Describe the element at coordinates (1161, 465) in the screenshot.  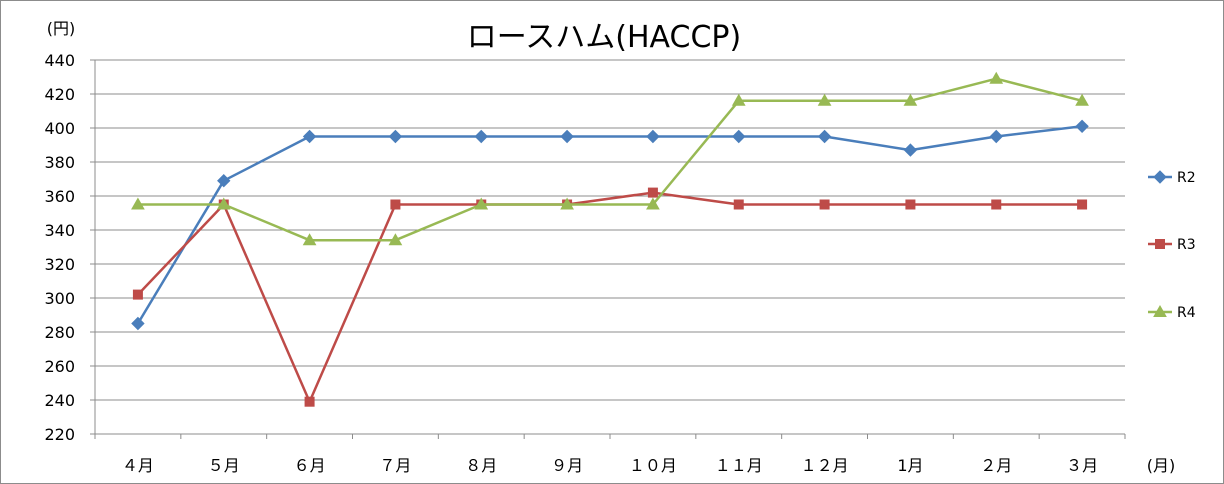
I see `x-axis-unit: (月)` at that location.